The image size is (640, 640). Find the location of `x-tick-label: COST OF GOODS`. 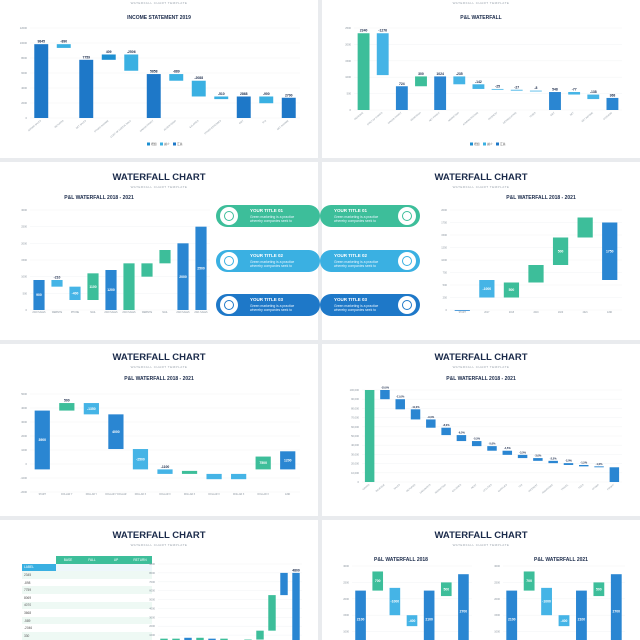

x-tick-label: COST OF GOODS is located at coordinates (375, 119).